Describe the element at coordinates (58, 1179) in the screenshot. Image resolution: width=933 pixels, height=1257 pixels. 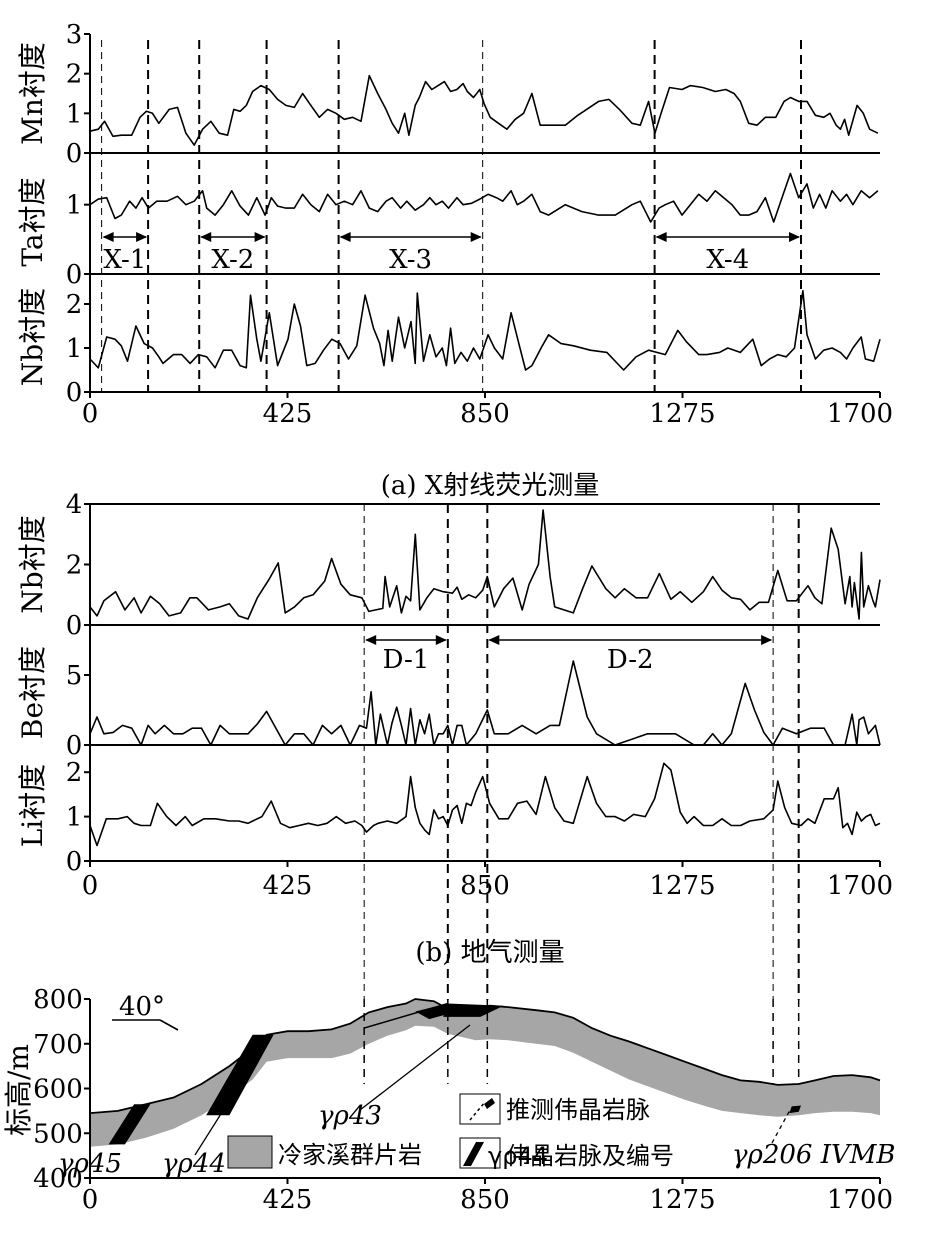
I see `y-tick-label: 400` at that location.